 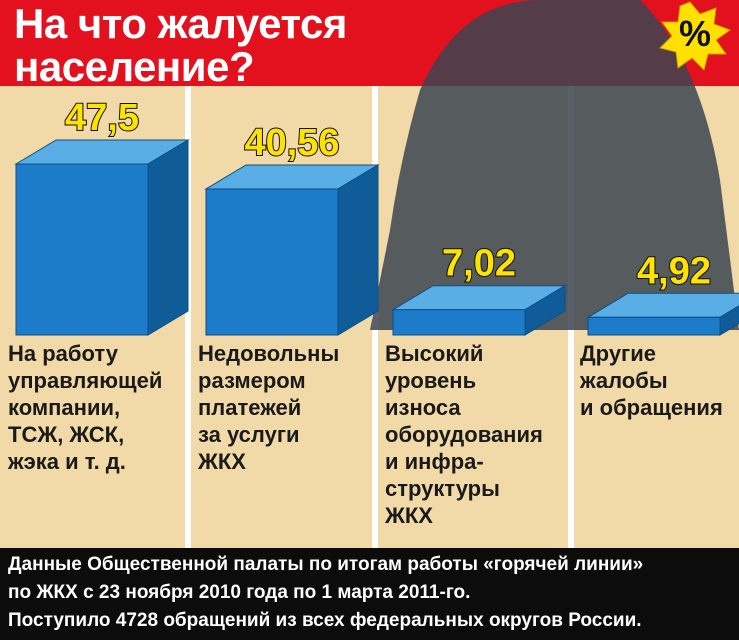 What do you see at coordinates (291, 143) in the screenshot?
I see `value-label: 40,56` at bounding box center [291, 143].